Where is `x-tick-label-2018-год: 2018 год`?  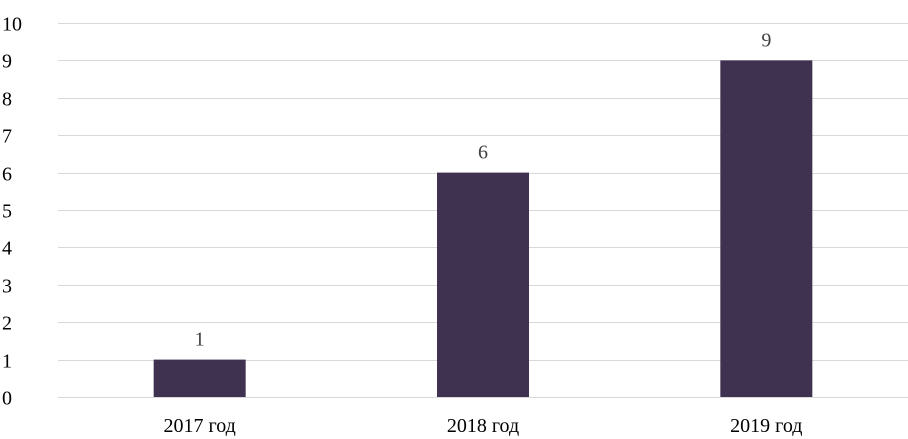
x-tick-label-2018-год: 2018 год is located at coordinates (483, 426).